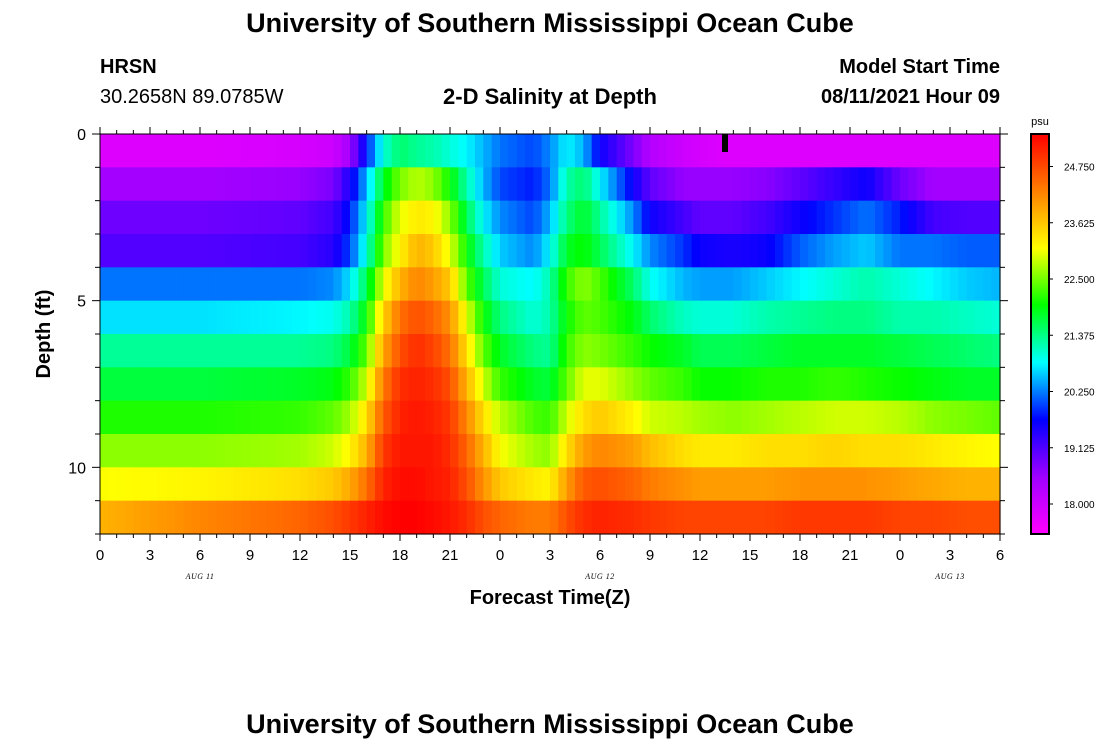 The image size is (1100, 750). I want to click on x-tick-label: 21, so click(850, 555).